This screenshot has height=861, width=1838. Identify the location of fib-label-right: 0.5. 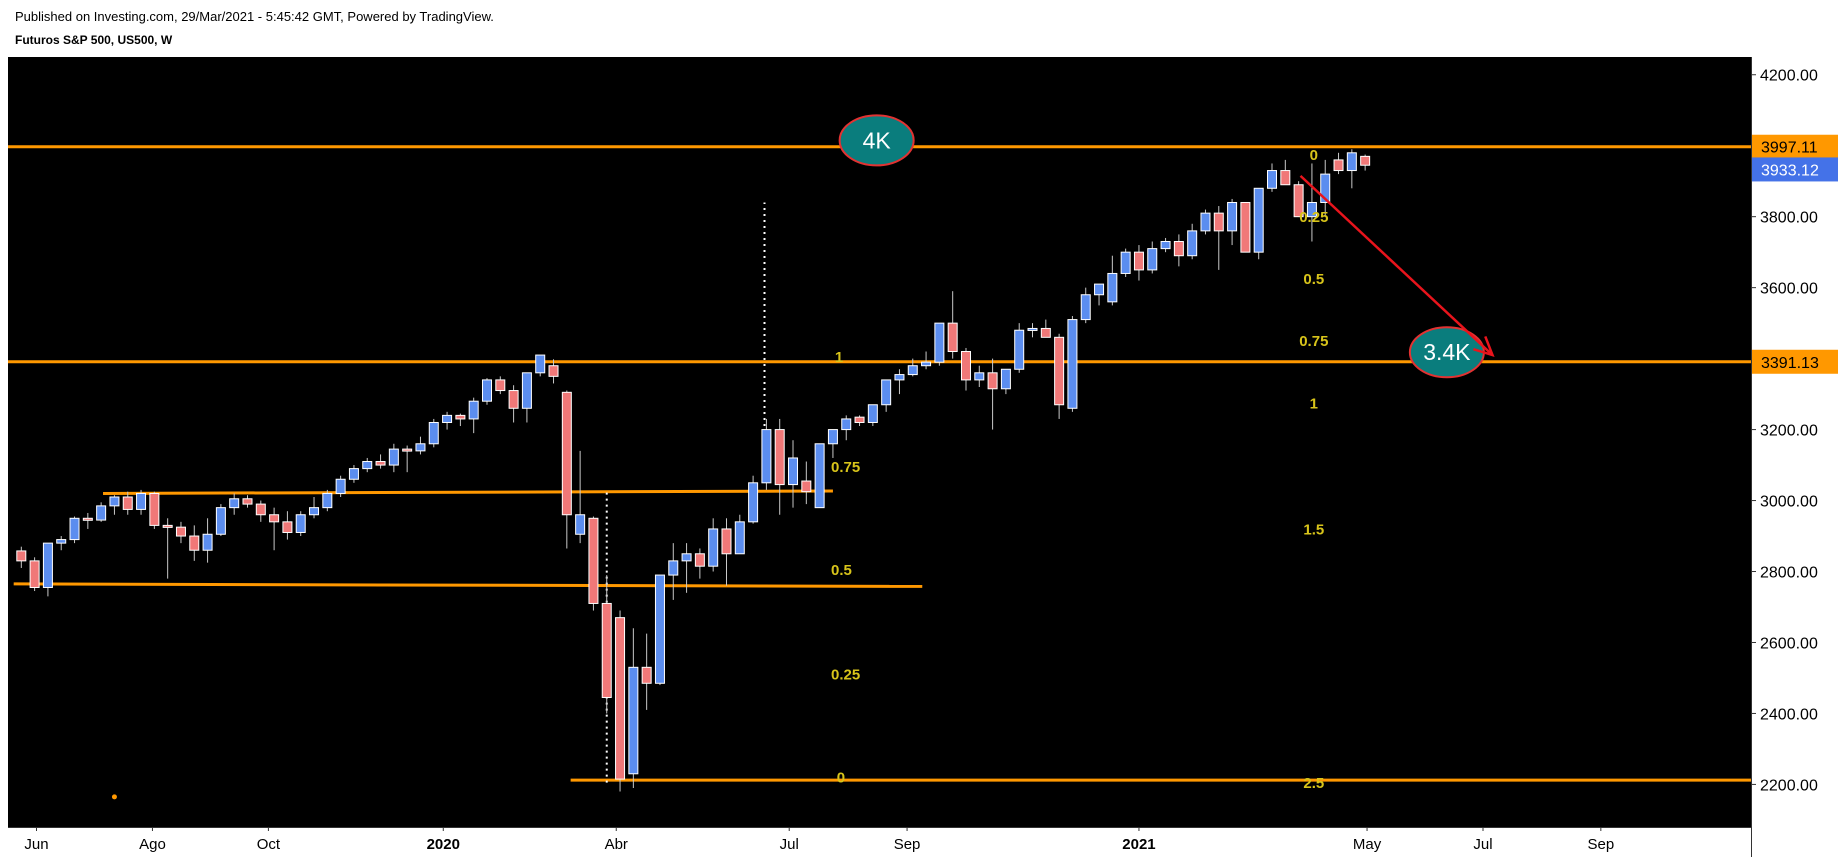
(1313, 279).